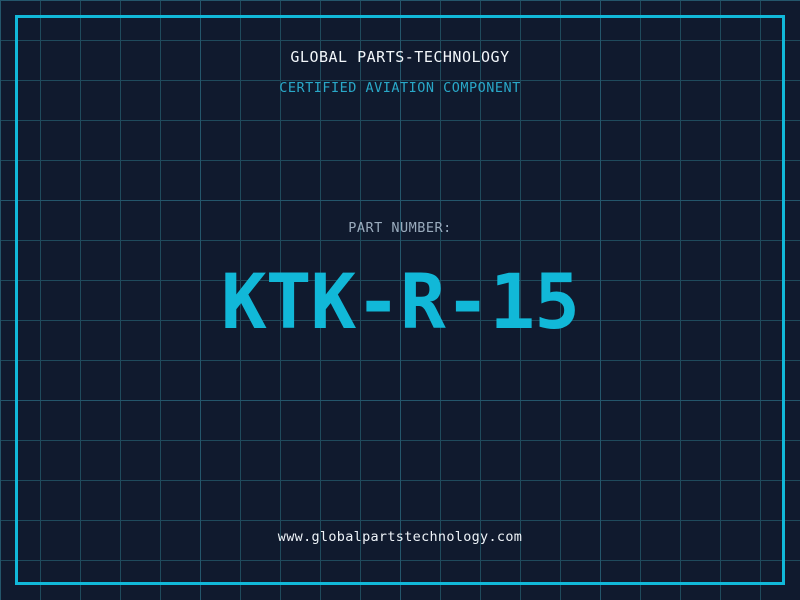 The height and width of the screenshot is (600, 800). I want to click on company-name-title: GLOBAL PARTS-TECHNOLOGY, so click(400, 57).